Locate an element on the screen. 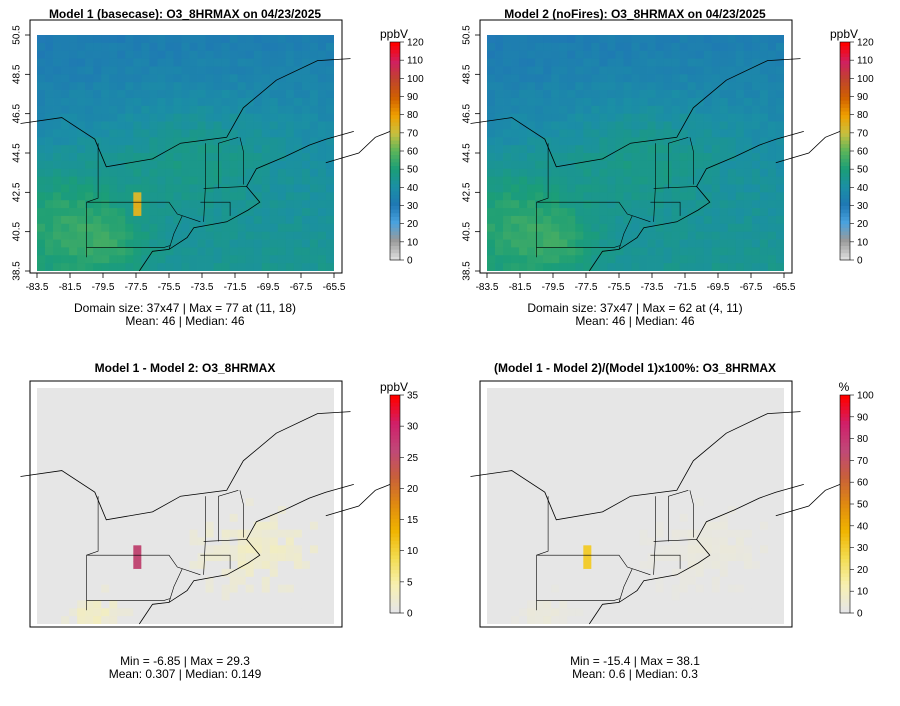 This screenshot has height=706, width=900. x-tick-label: -77.5 is located at coordinates (136, 287).